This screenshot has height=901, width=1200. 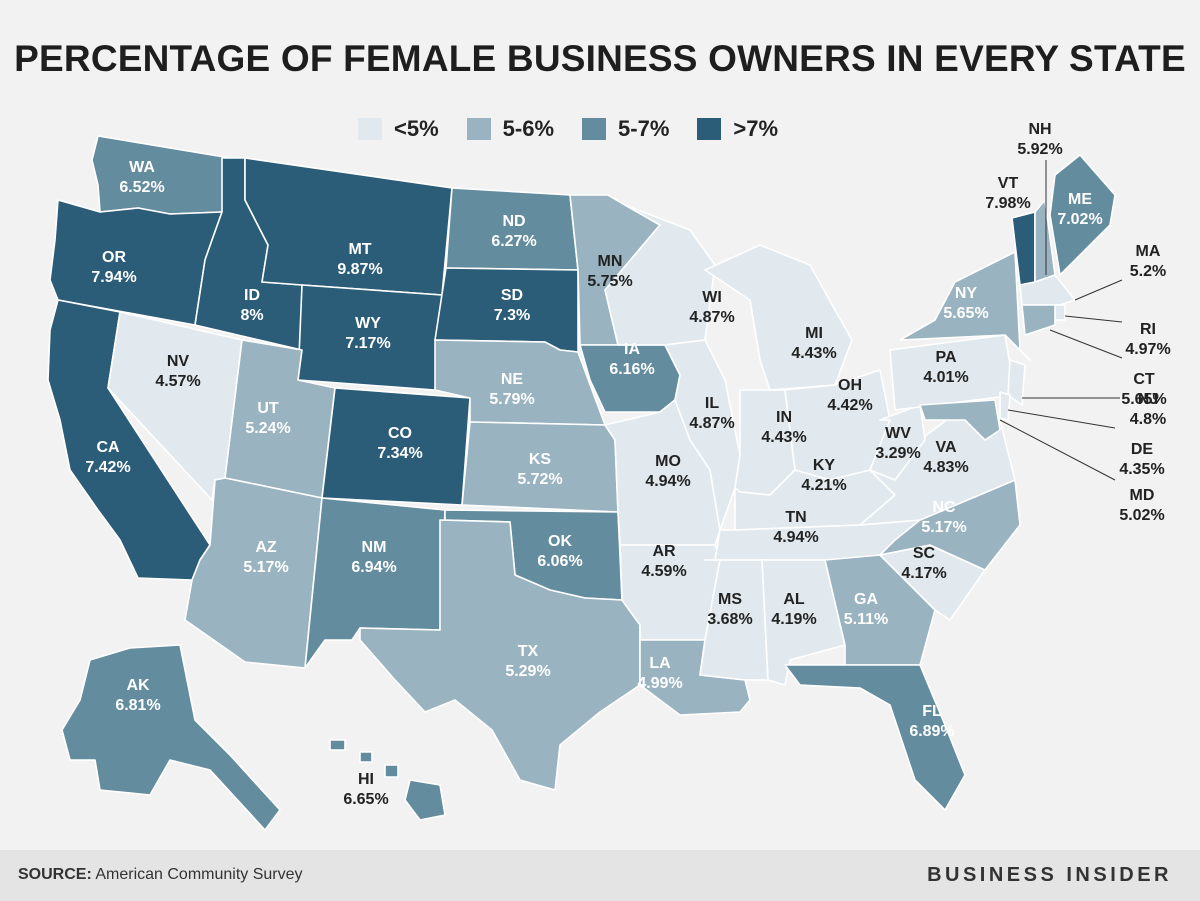 What do you see at coordinates (1079, 219) in the screenshot?
I see `state-value-label: 7.02%` at bounding box center [1079, 219].